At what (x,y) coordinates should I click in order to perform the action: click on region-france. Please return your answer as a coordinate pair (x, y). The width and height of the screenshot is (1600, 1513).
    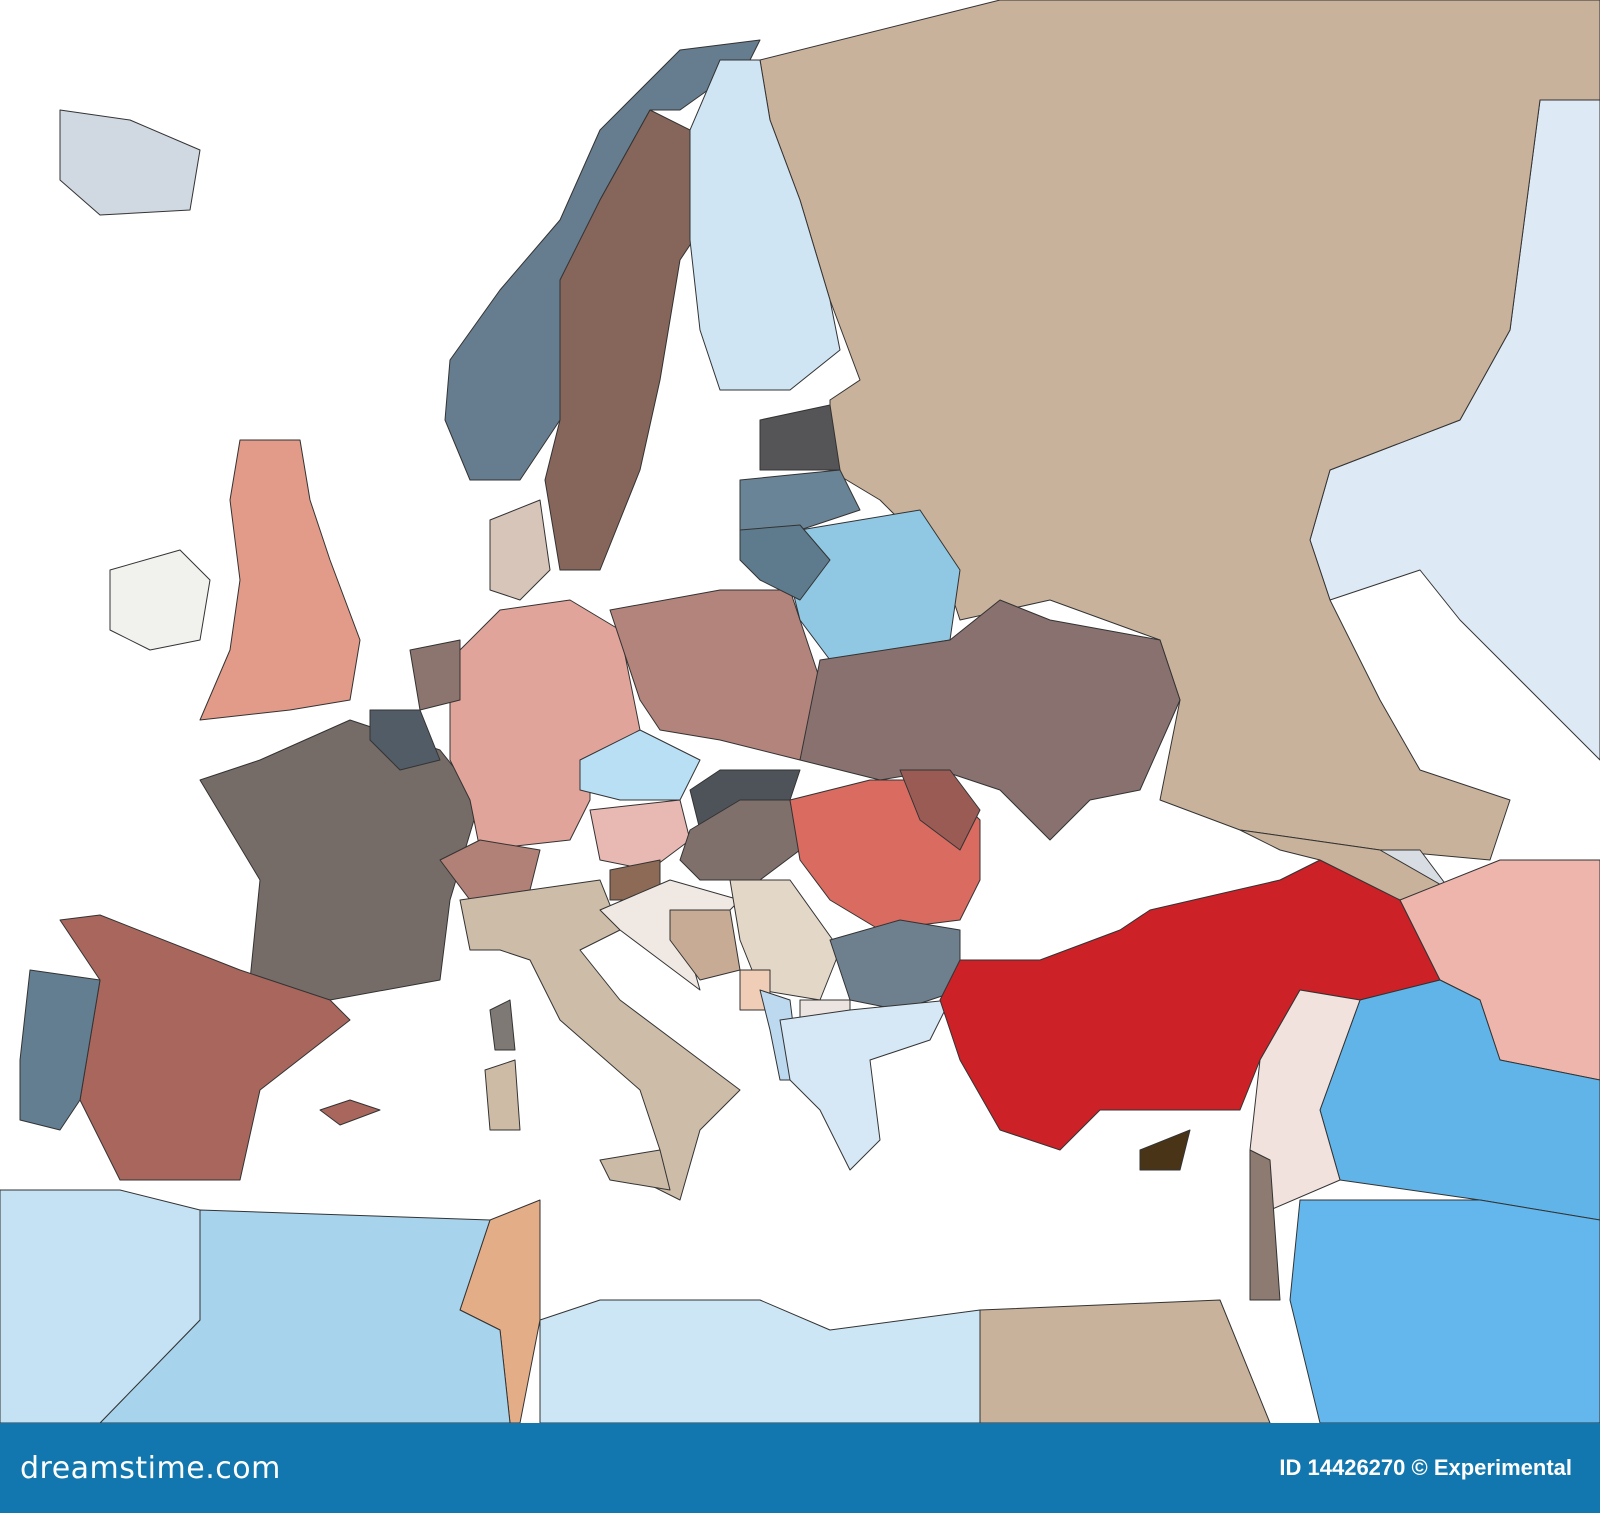
    Looking at the image, I should click on (340, 860).